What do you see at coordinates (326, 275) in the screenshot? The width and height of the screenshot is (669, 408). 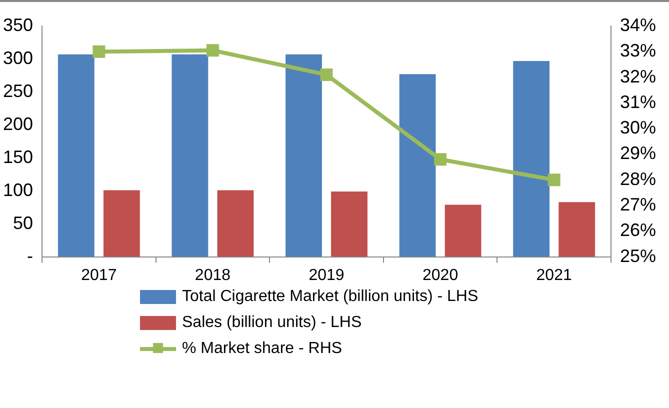 I see `x-tick-label: 2019` at bounding box center [326, 275].